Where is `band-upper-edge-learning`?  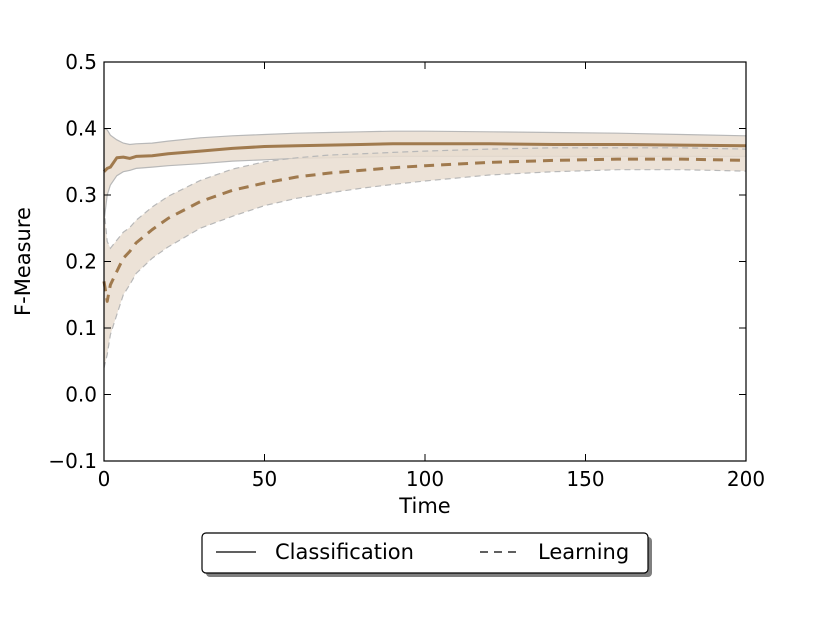 band-upper-edge-learning is located at coordinates (425, 198).